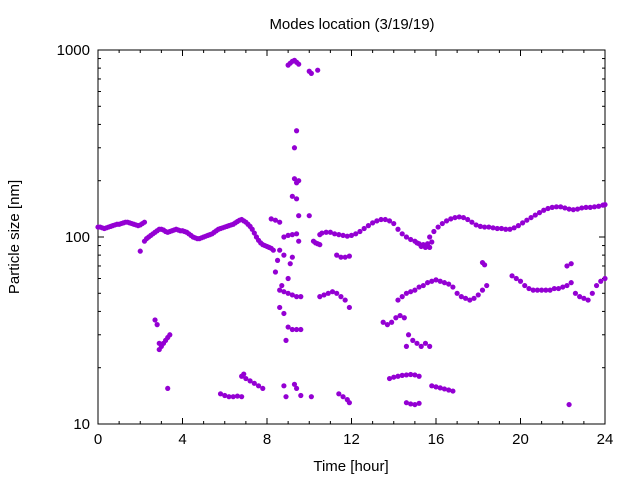 The width and height of the screenshot is (640, 480). What do you see at coordinates (182, 439) in the screenshot?
I see `x-tick-label: 4` at bounding box center [182, 439].